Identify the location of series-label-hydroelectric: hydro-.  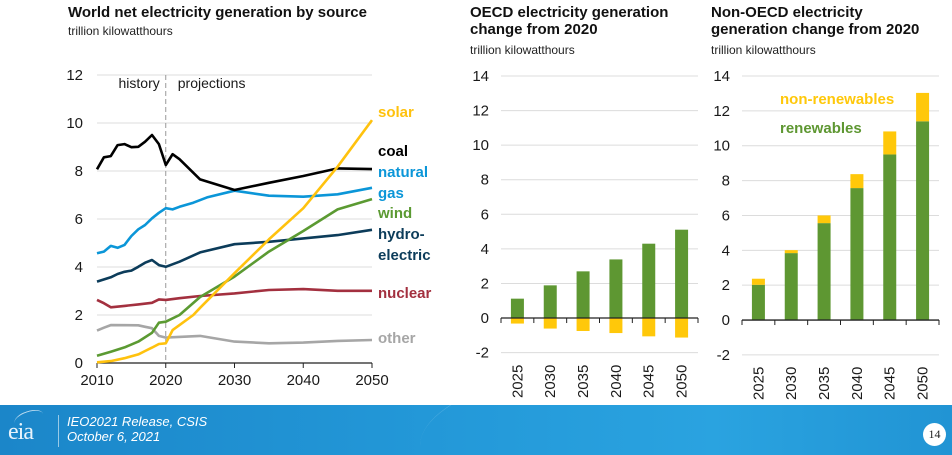
(401, 234).